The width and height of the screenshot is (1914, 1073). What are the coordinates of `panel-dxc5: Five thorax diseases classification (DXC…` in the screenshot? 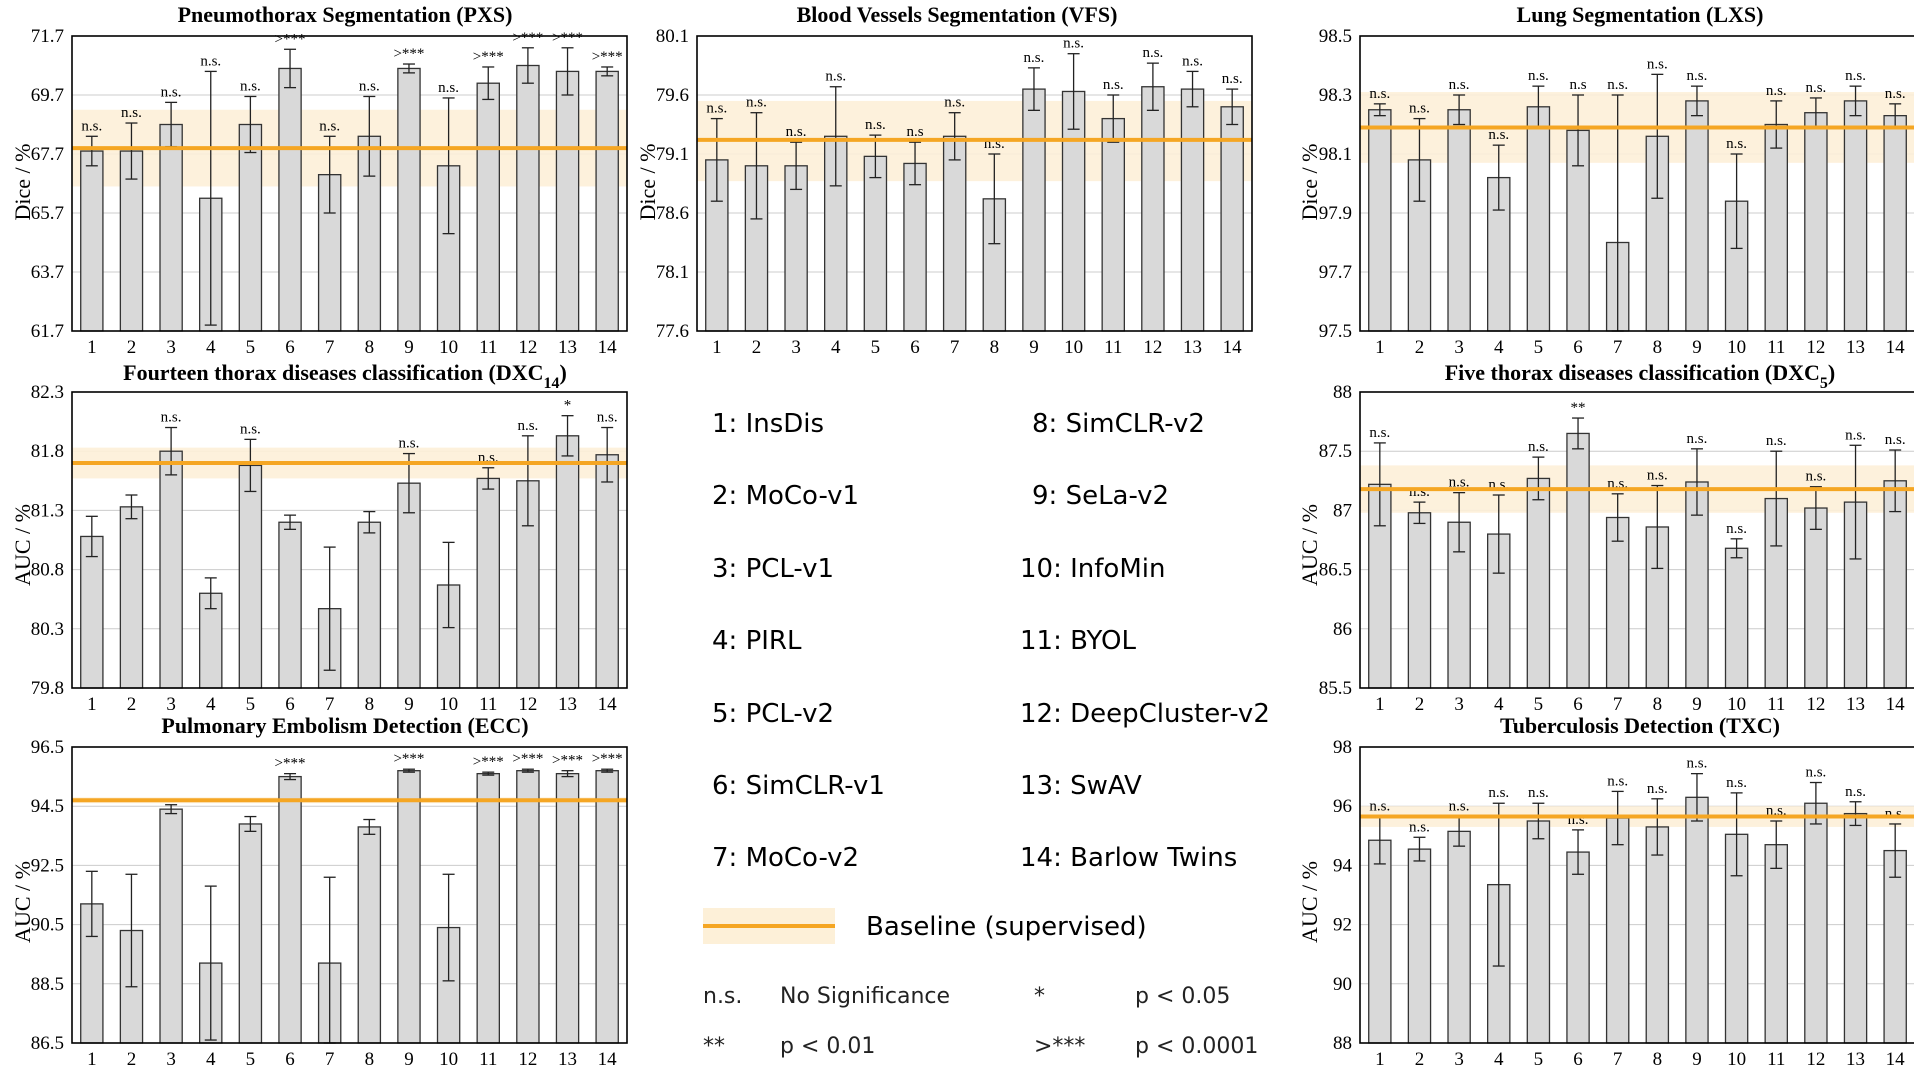 It's located at (1605, 537).